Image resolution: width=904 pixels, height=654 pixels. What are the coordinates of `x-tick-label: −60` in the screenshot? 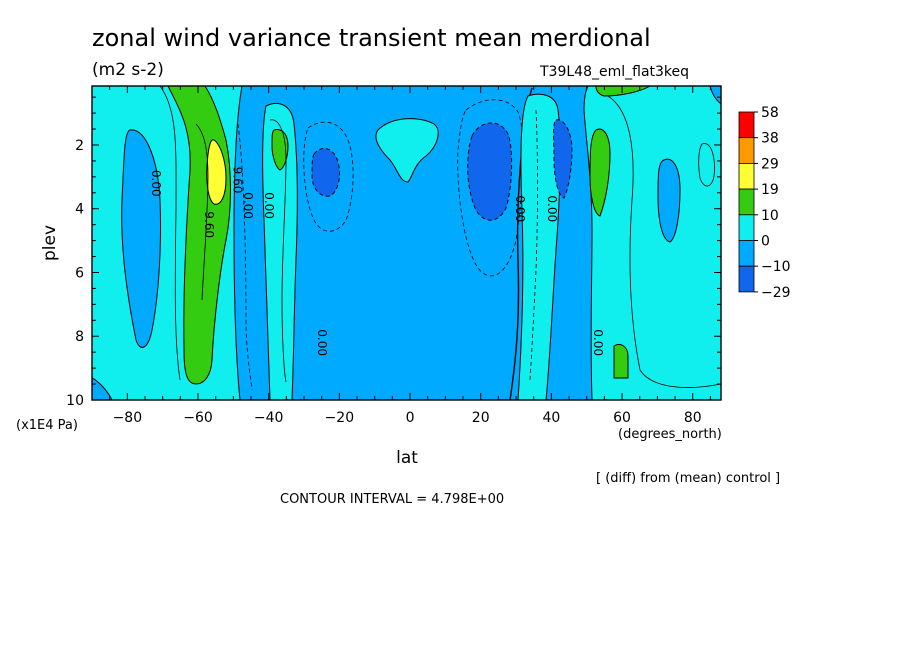 It's located at (198, 418).